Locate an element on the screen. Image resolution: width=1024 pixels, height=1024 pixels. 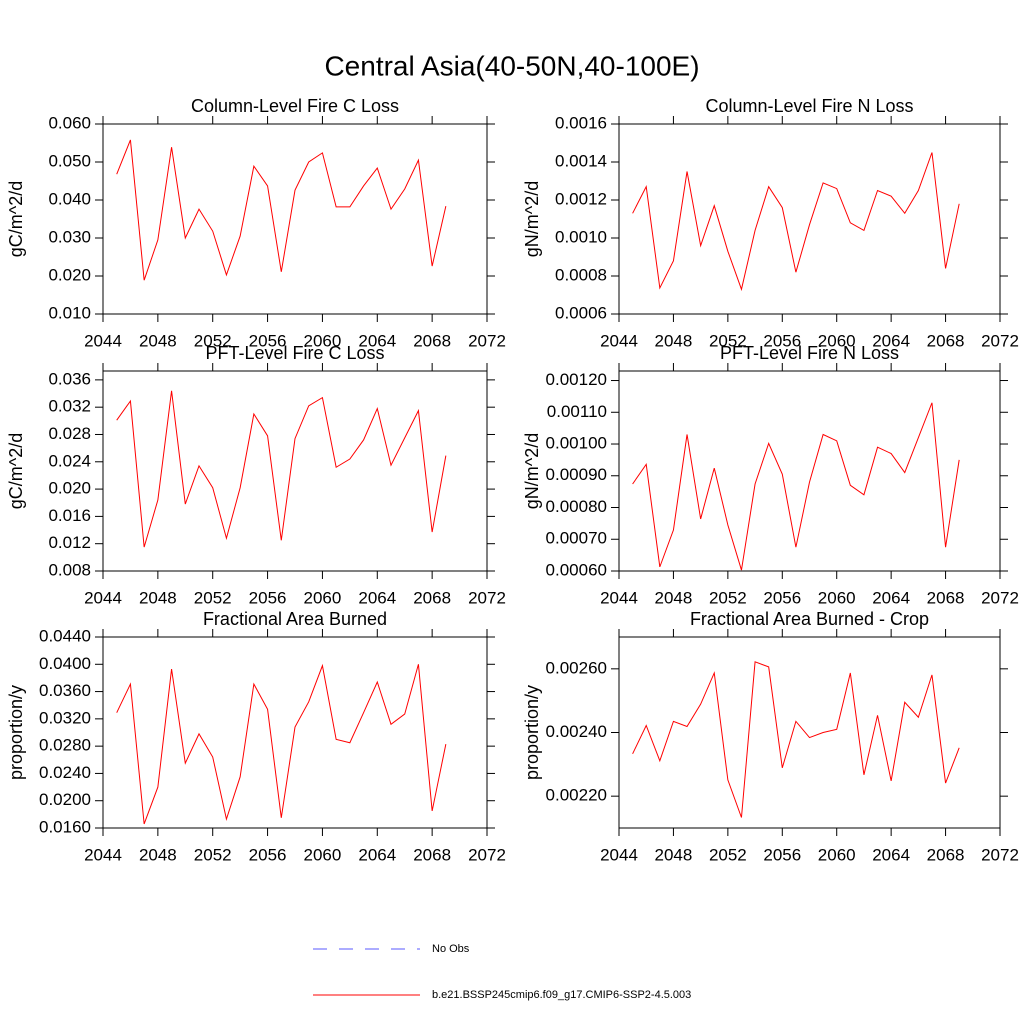
y-tick-label: 0.012 is located at coordinates (69, 542).